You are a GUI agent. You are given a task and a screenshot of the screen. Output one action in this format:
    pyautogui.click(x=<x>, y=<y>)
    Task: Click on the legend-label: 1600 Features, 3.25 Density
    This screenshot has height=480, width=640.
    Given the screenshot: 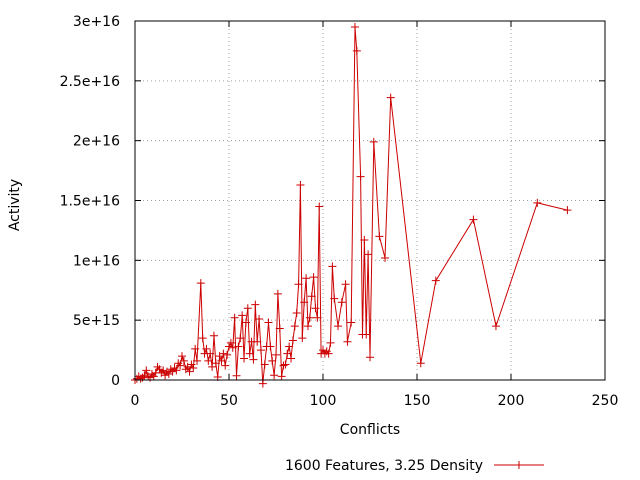 What is the action you would take?
    pyautogui.click(x=384, y=466)
    